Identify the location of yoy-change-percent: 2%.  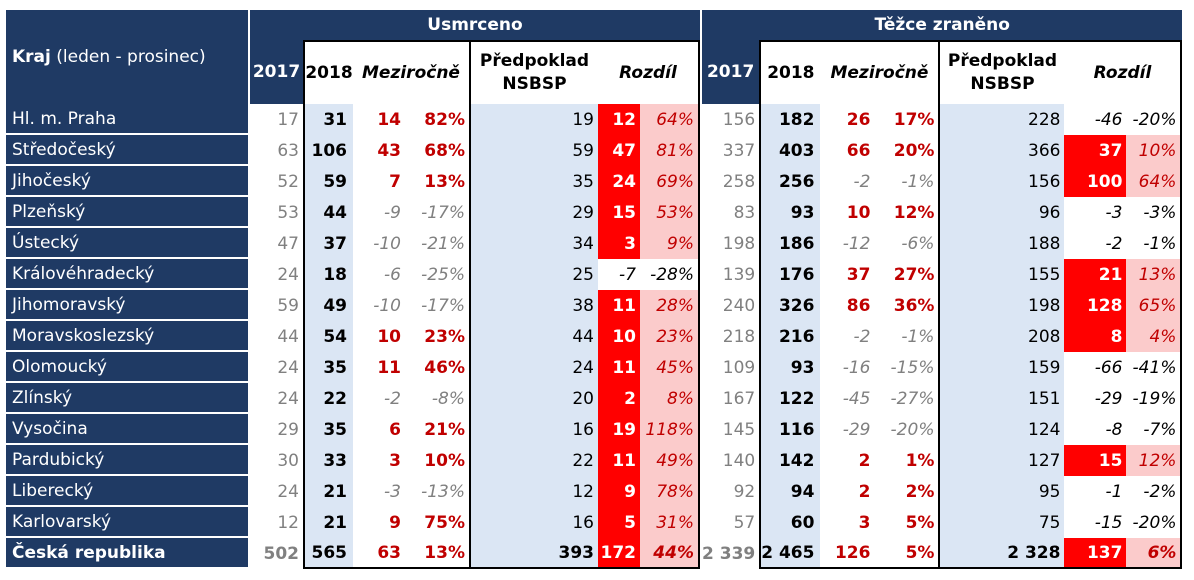
(907, 491).